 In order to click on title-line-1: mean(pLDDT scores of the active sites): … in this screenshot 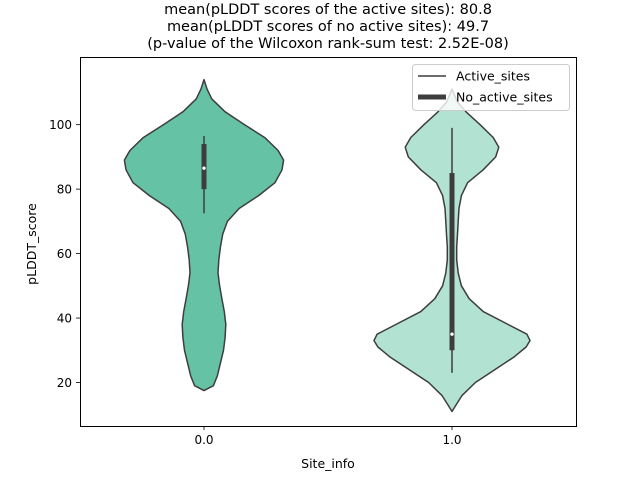, I will do `click(328, 10)`.